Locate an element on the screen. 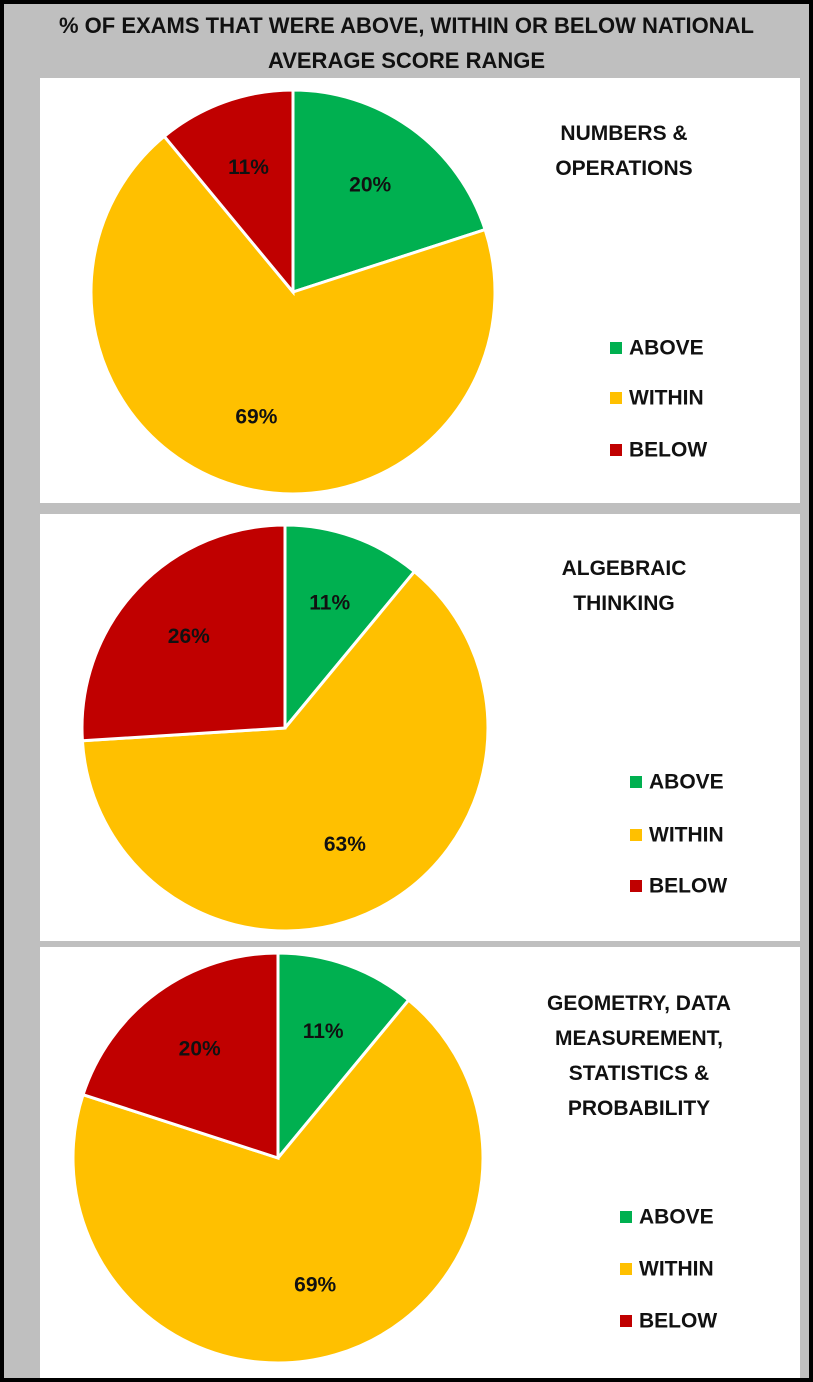 This screenshot has height=1382, width=813. chart-title: NUMBERS & OPERATIONS is located at coordinates (624, 151).